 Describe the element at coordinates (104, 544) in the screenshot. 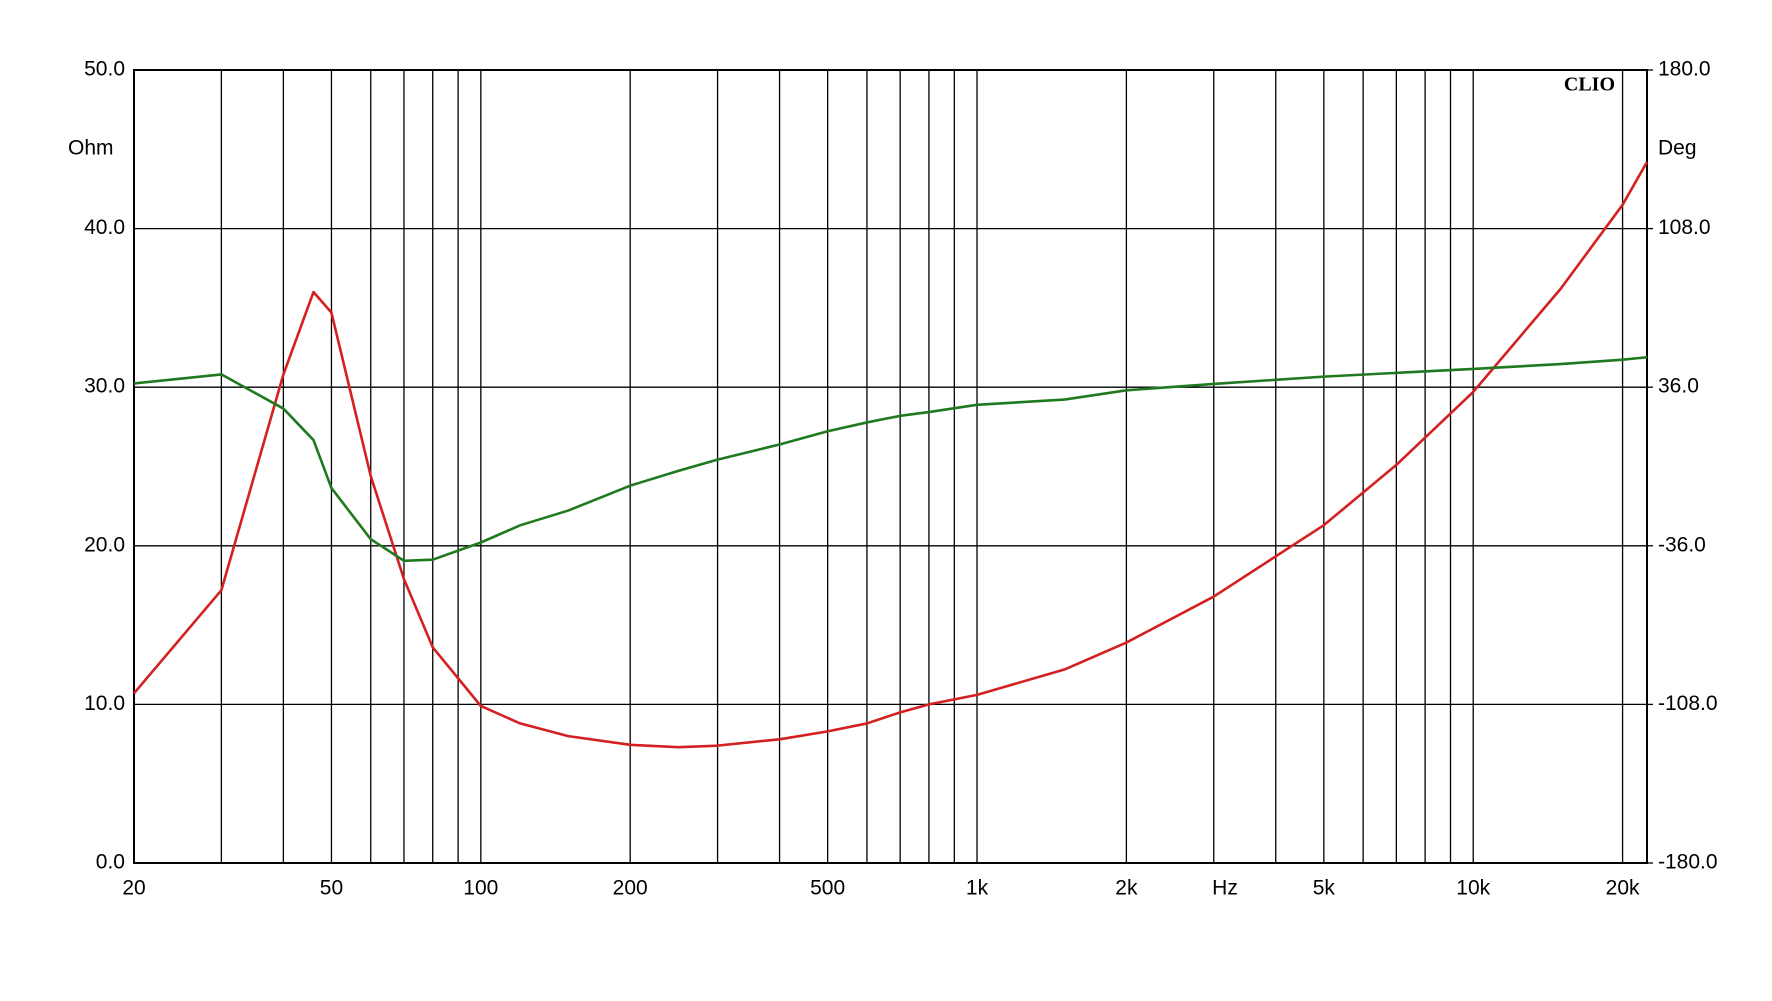

I see `y-tick-label: 20.0` at that location.